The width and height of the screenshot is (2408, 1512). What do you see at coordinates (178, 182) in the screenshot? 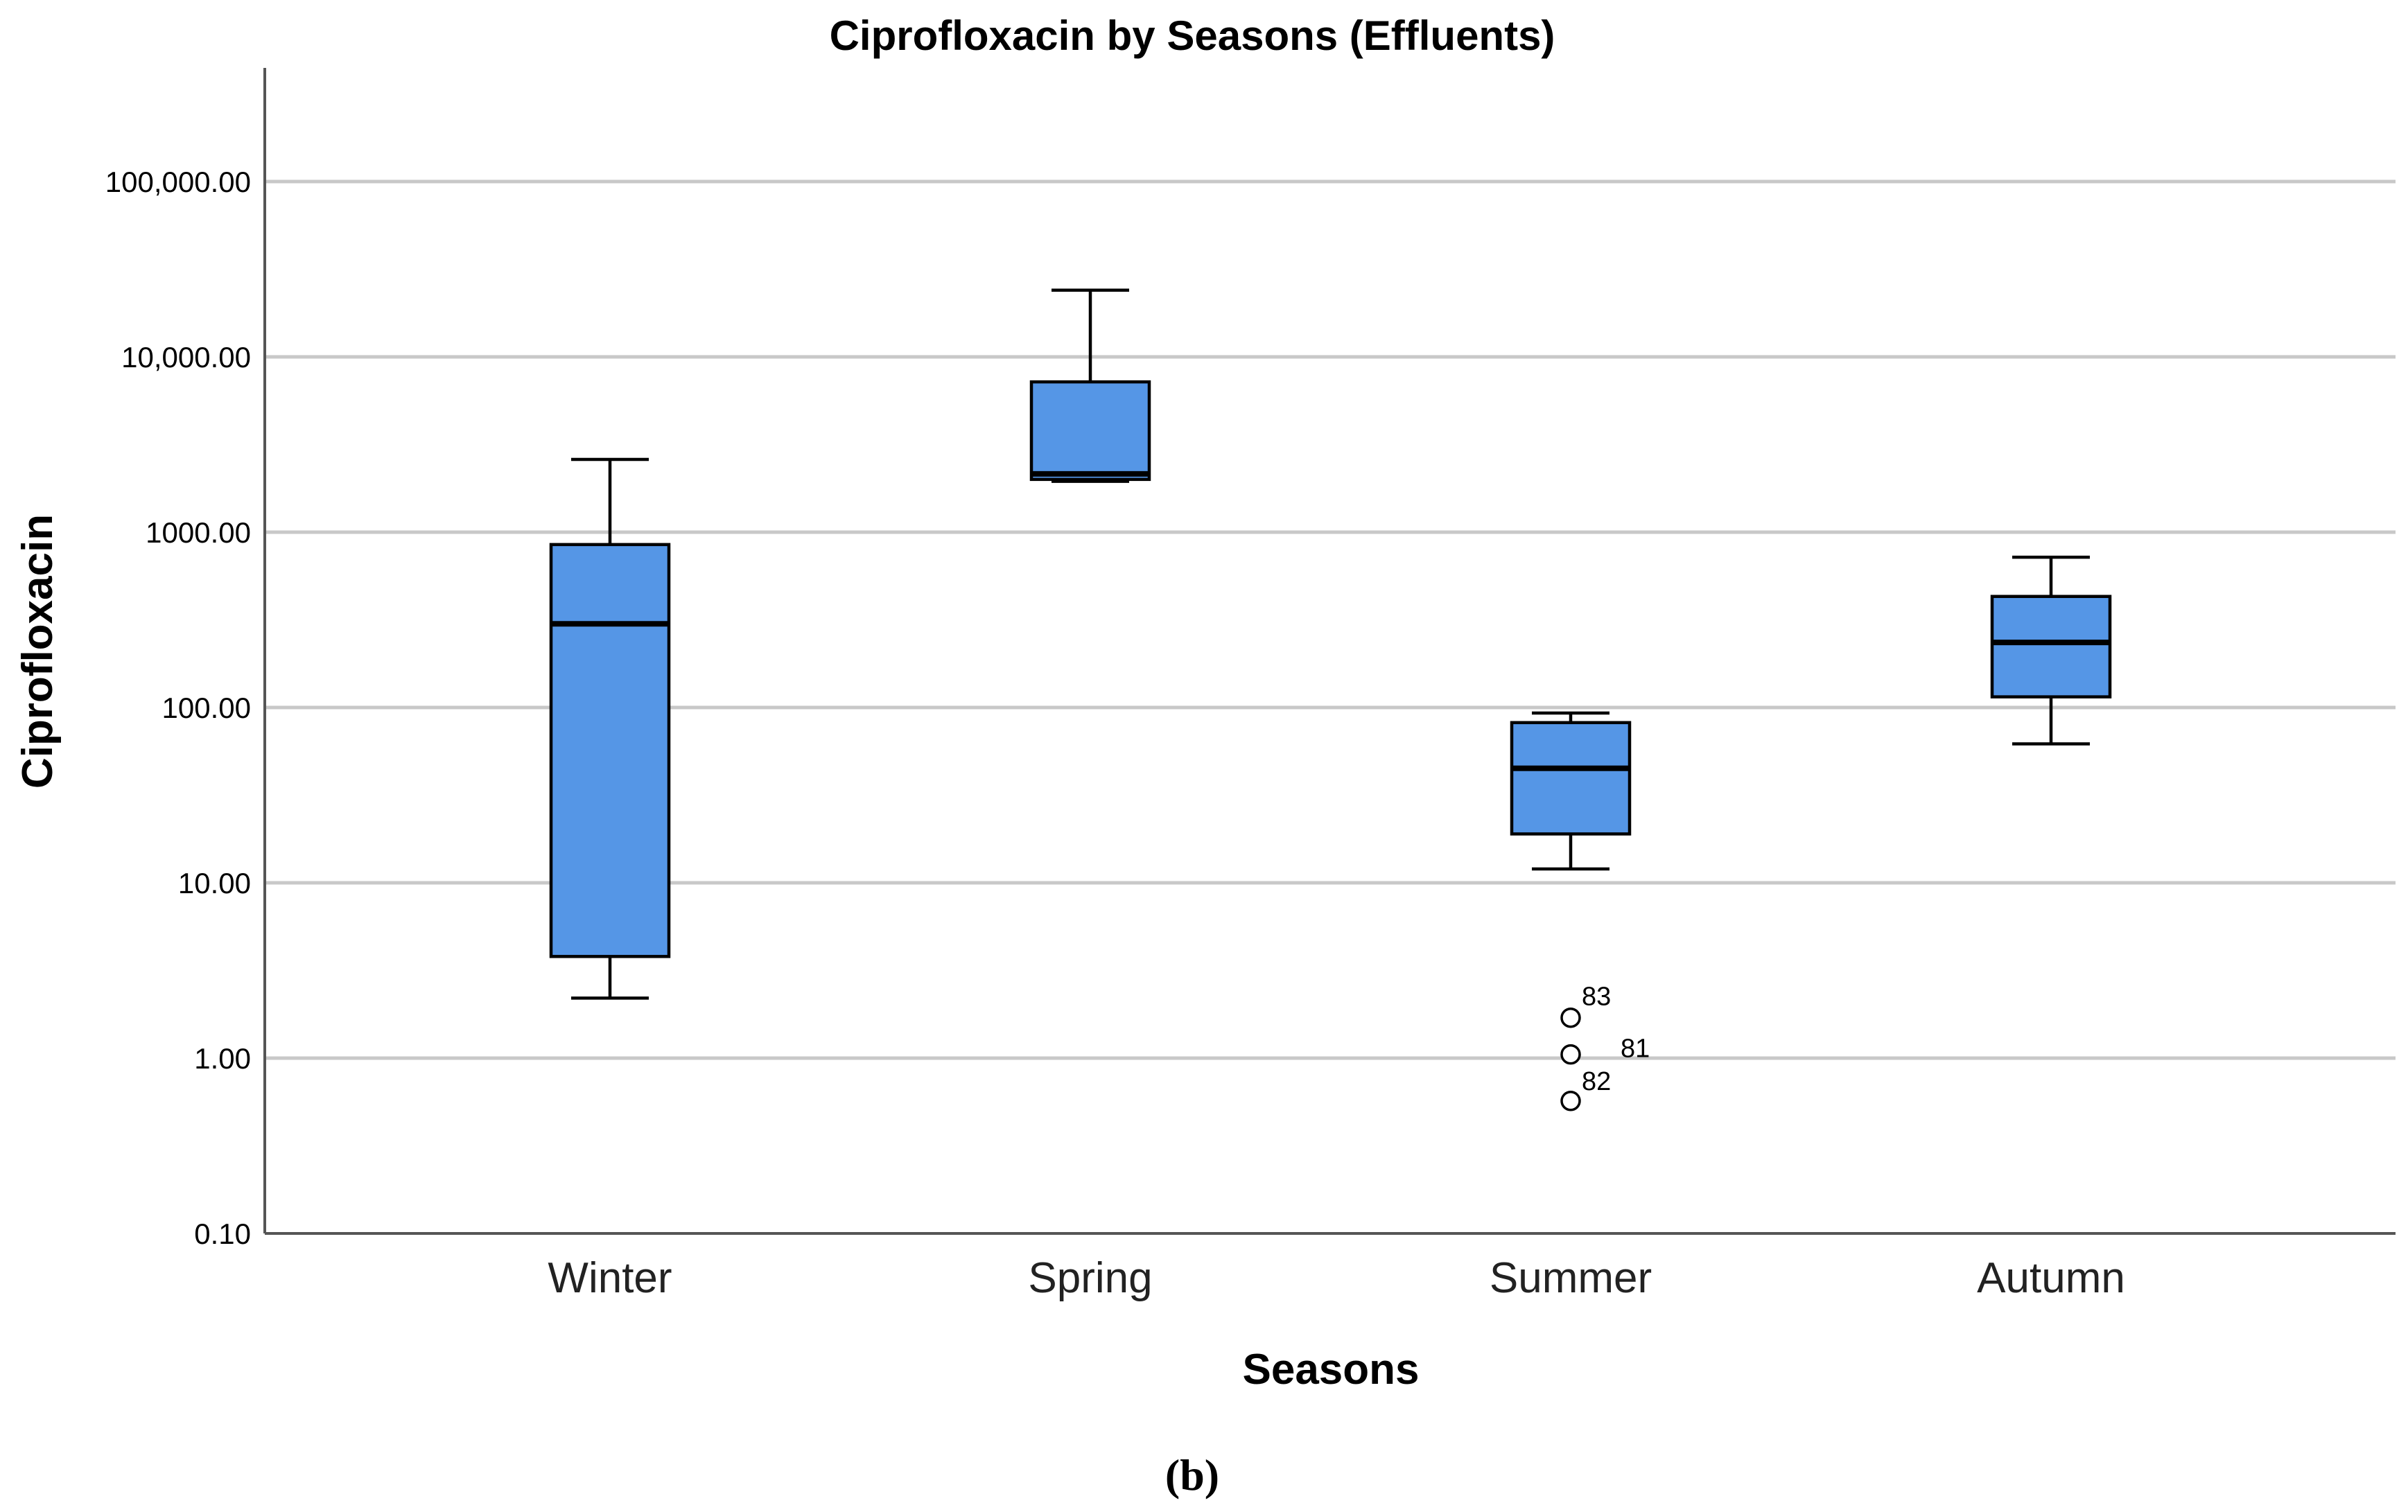
I see `y-tick-label: 100,000.00` at bounding box center [178, 182].